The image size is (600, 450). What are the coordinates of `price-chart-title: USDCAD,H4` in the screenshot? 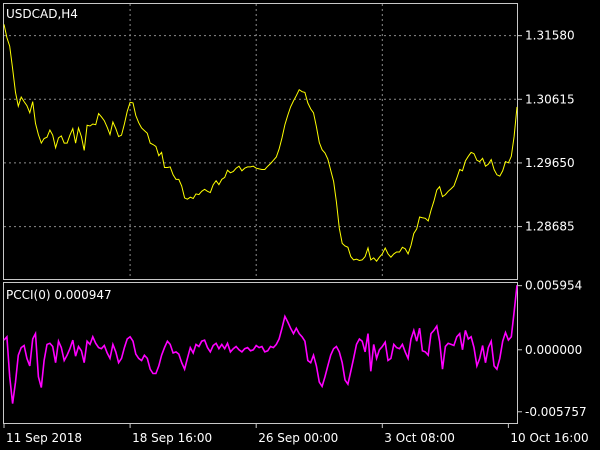 It's located at (42, 14).